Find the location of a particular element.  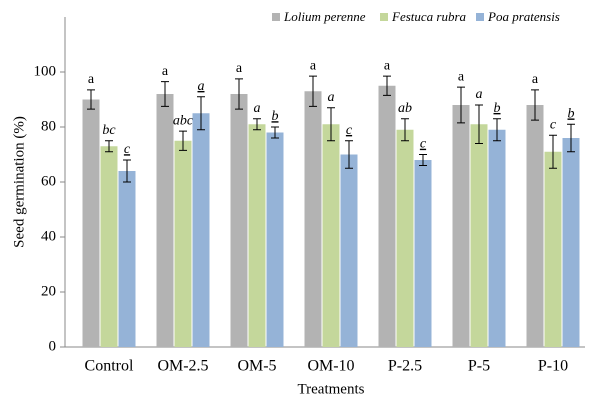

x-tick-label: OM-10 is located at coordinates (330, 366).